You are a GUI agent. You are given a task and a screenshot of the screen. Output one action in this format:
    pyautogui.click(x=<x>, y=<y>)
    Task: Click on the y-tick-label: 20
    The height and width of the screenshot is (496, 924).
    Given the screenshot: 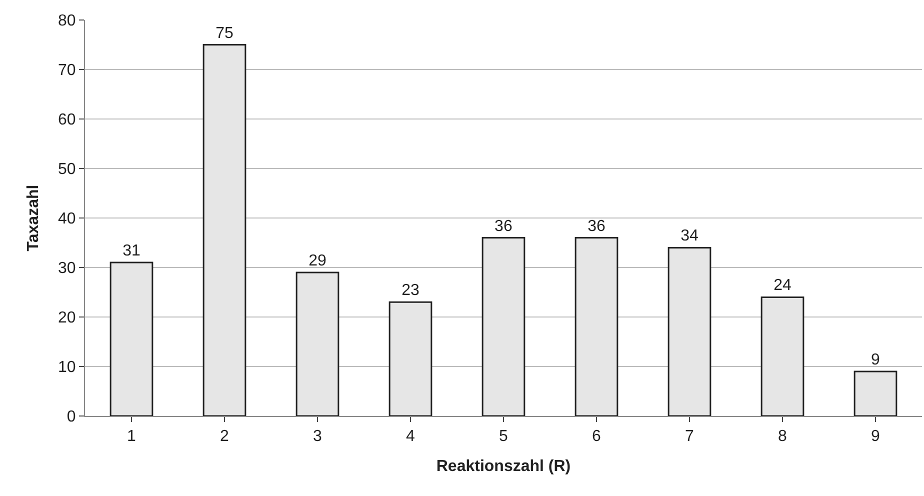 What is the action you would take?
    pyautogui.click(x=67, y=318)
    